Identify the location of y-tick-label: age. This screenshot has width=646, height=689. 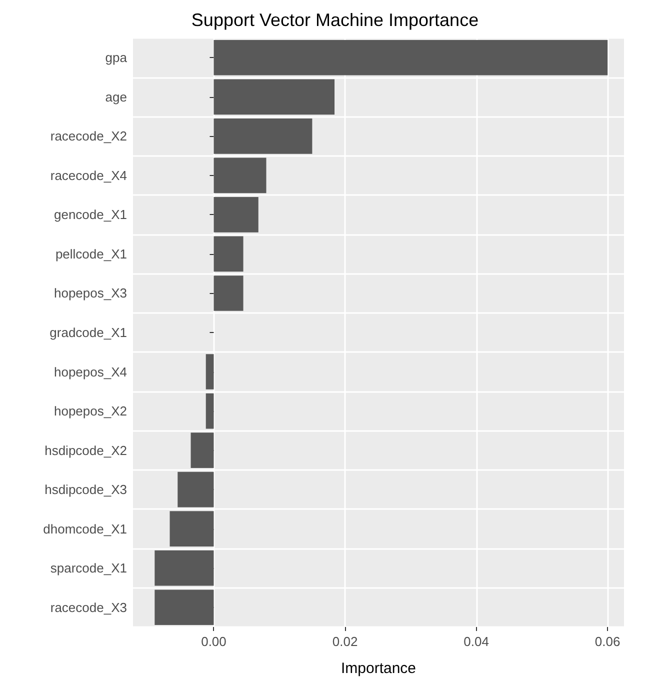
(116, 96).